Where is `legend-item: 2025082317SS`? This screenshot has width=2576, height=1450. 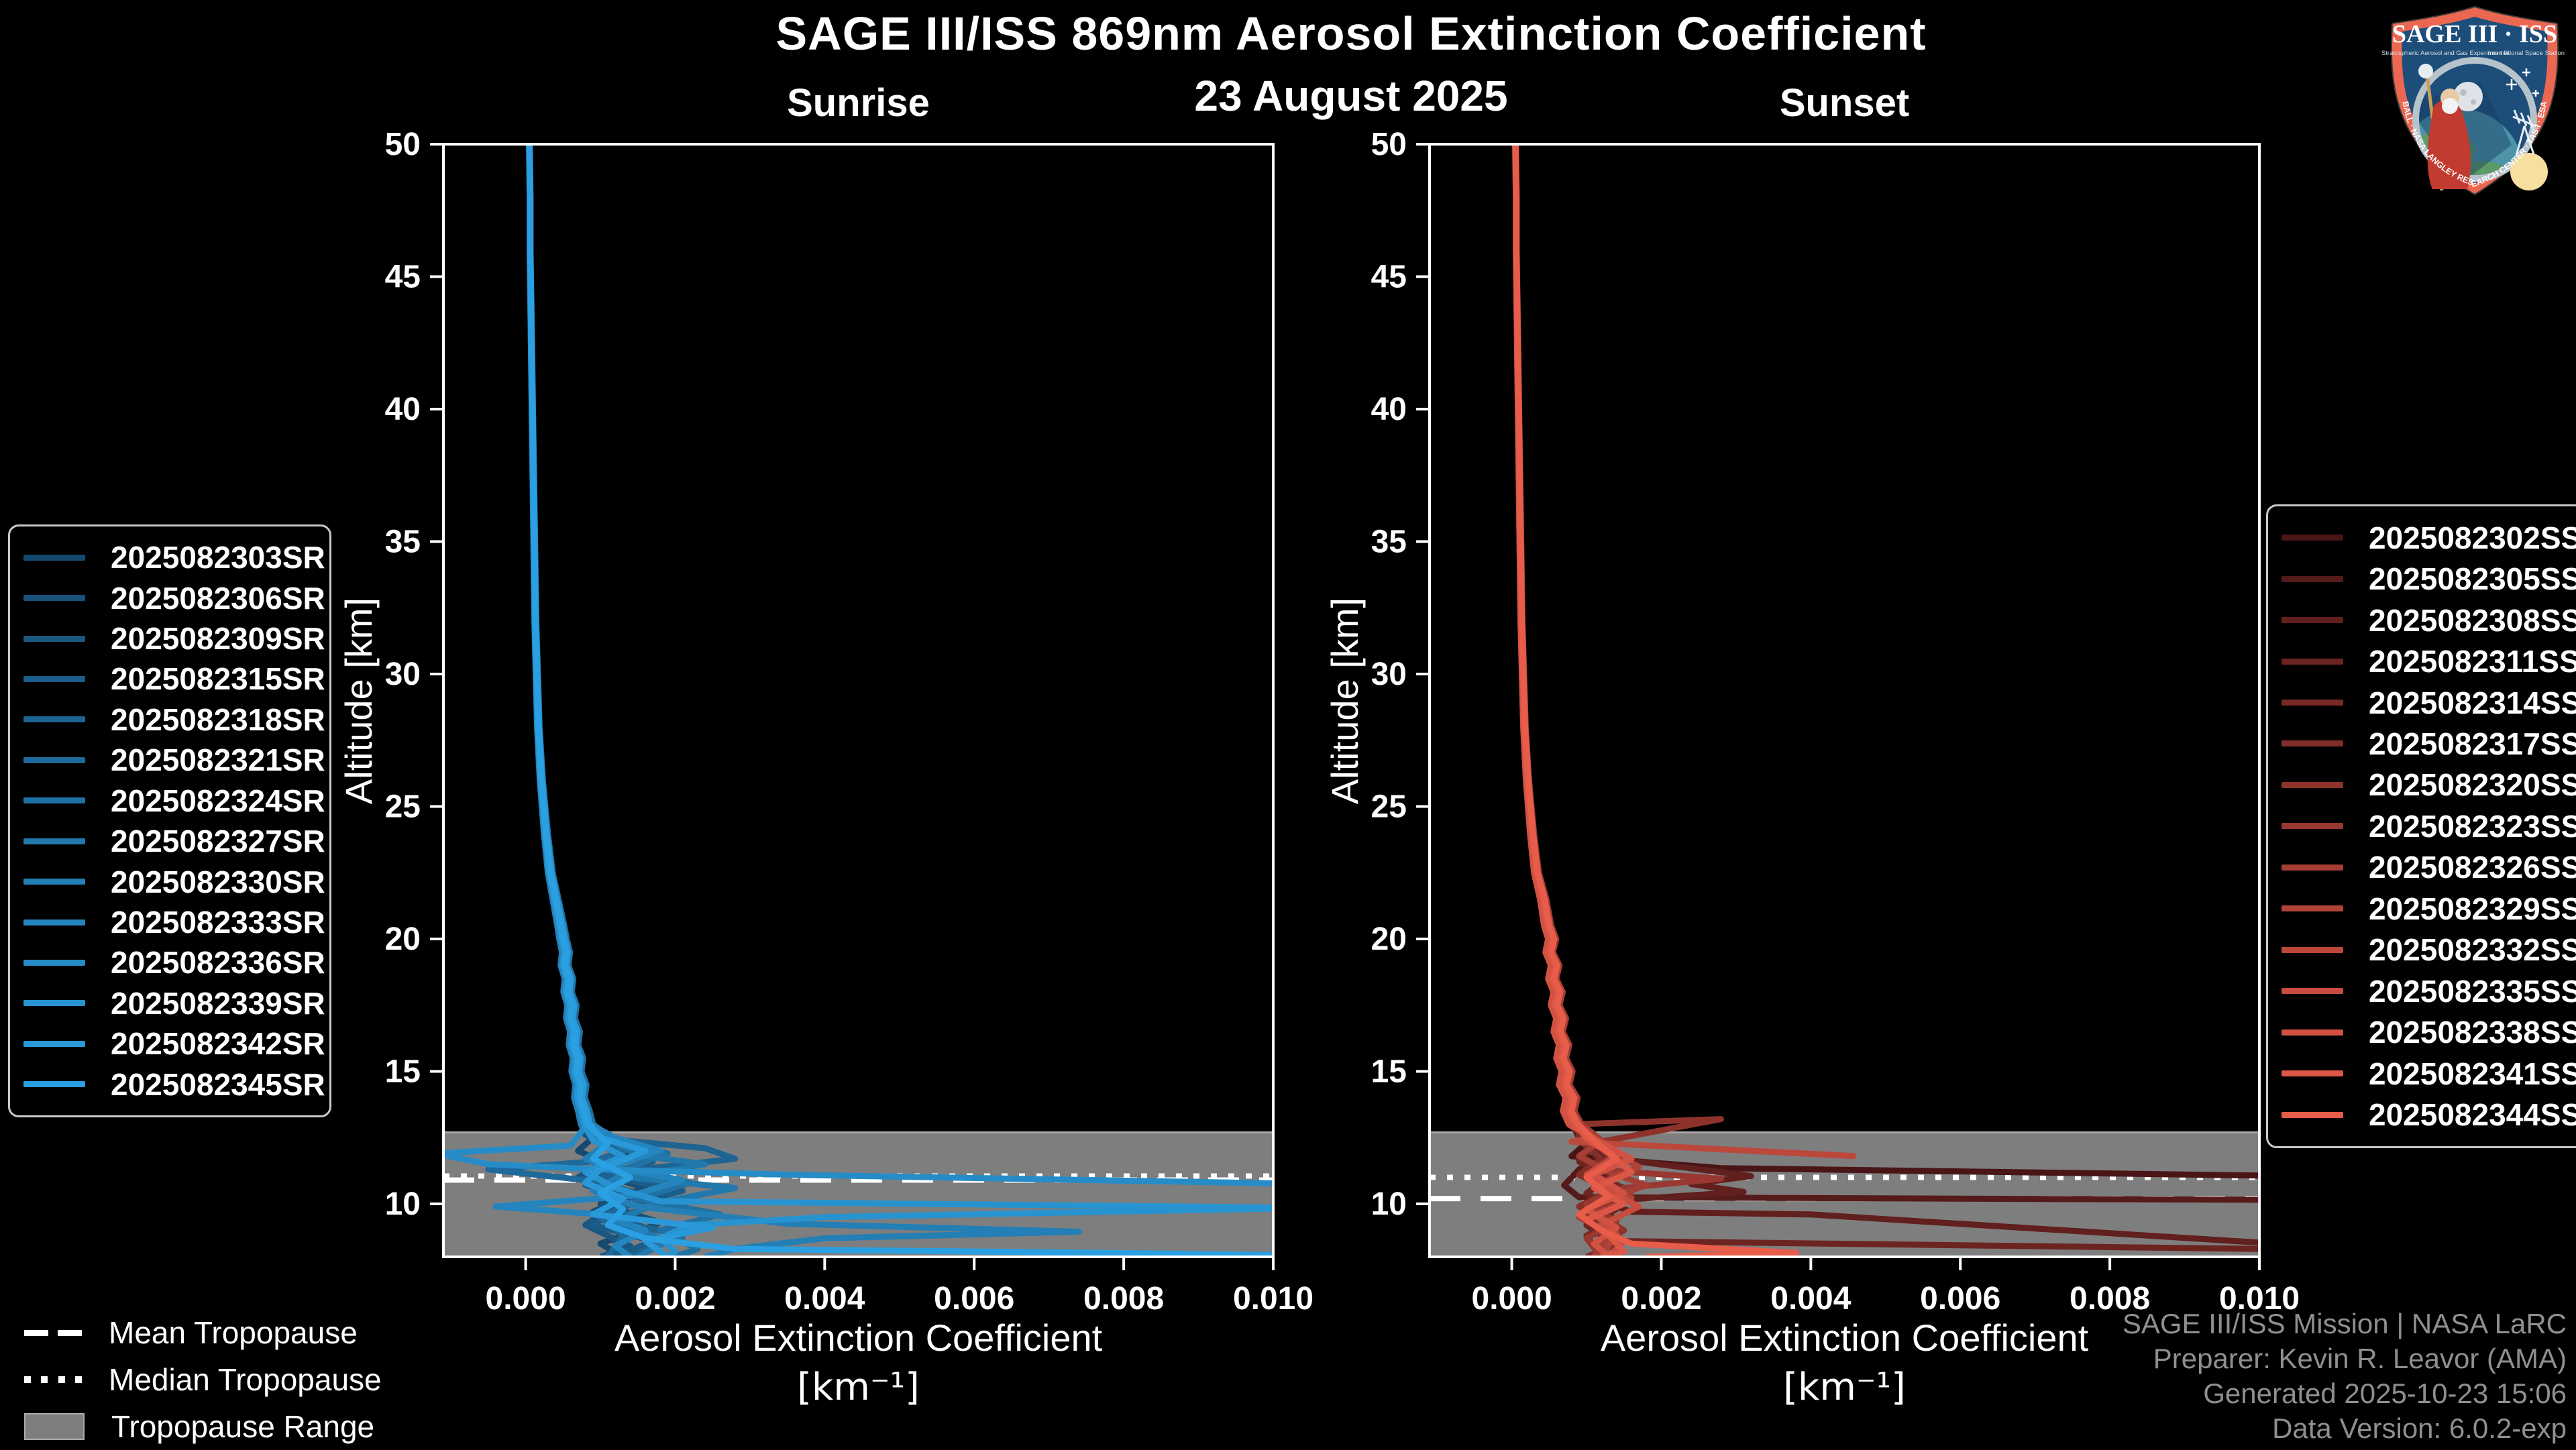
legend-item: 2025082317SS is located at coordinates (2429, 743).